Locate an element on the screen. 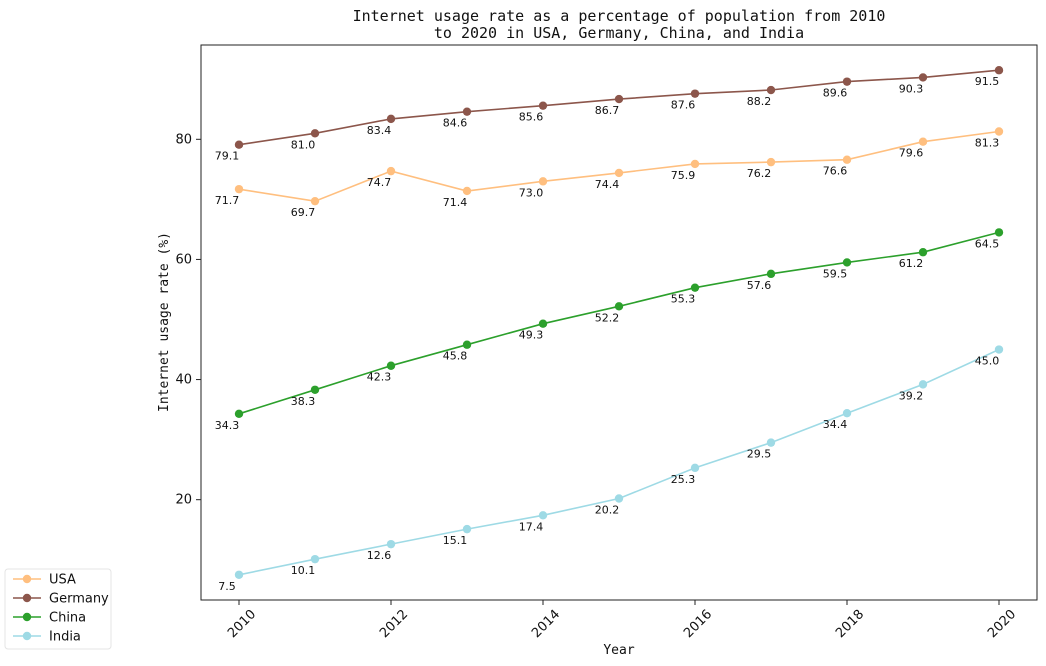  data-label: 79.6 is located at coordinates (911, 153).